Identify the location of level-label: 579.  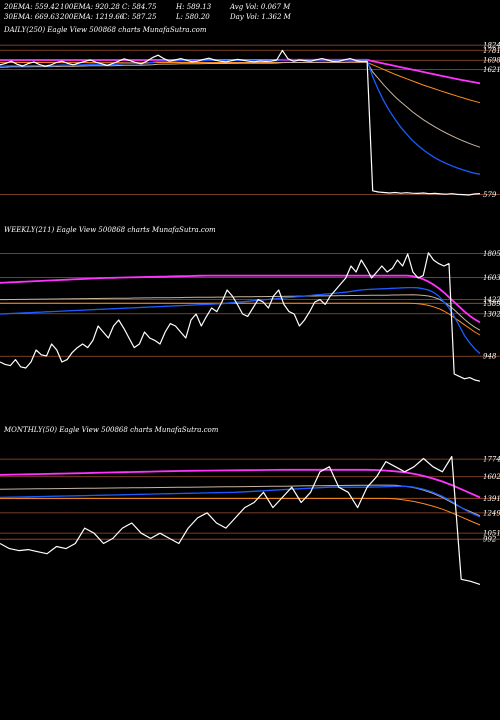
(490, 195).